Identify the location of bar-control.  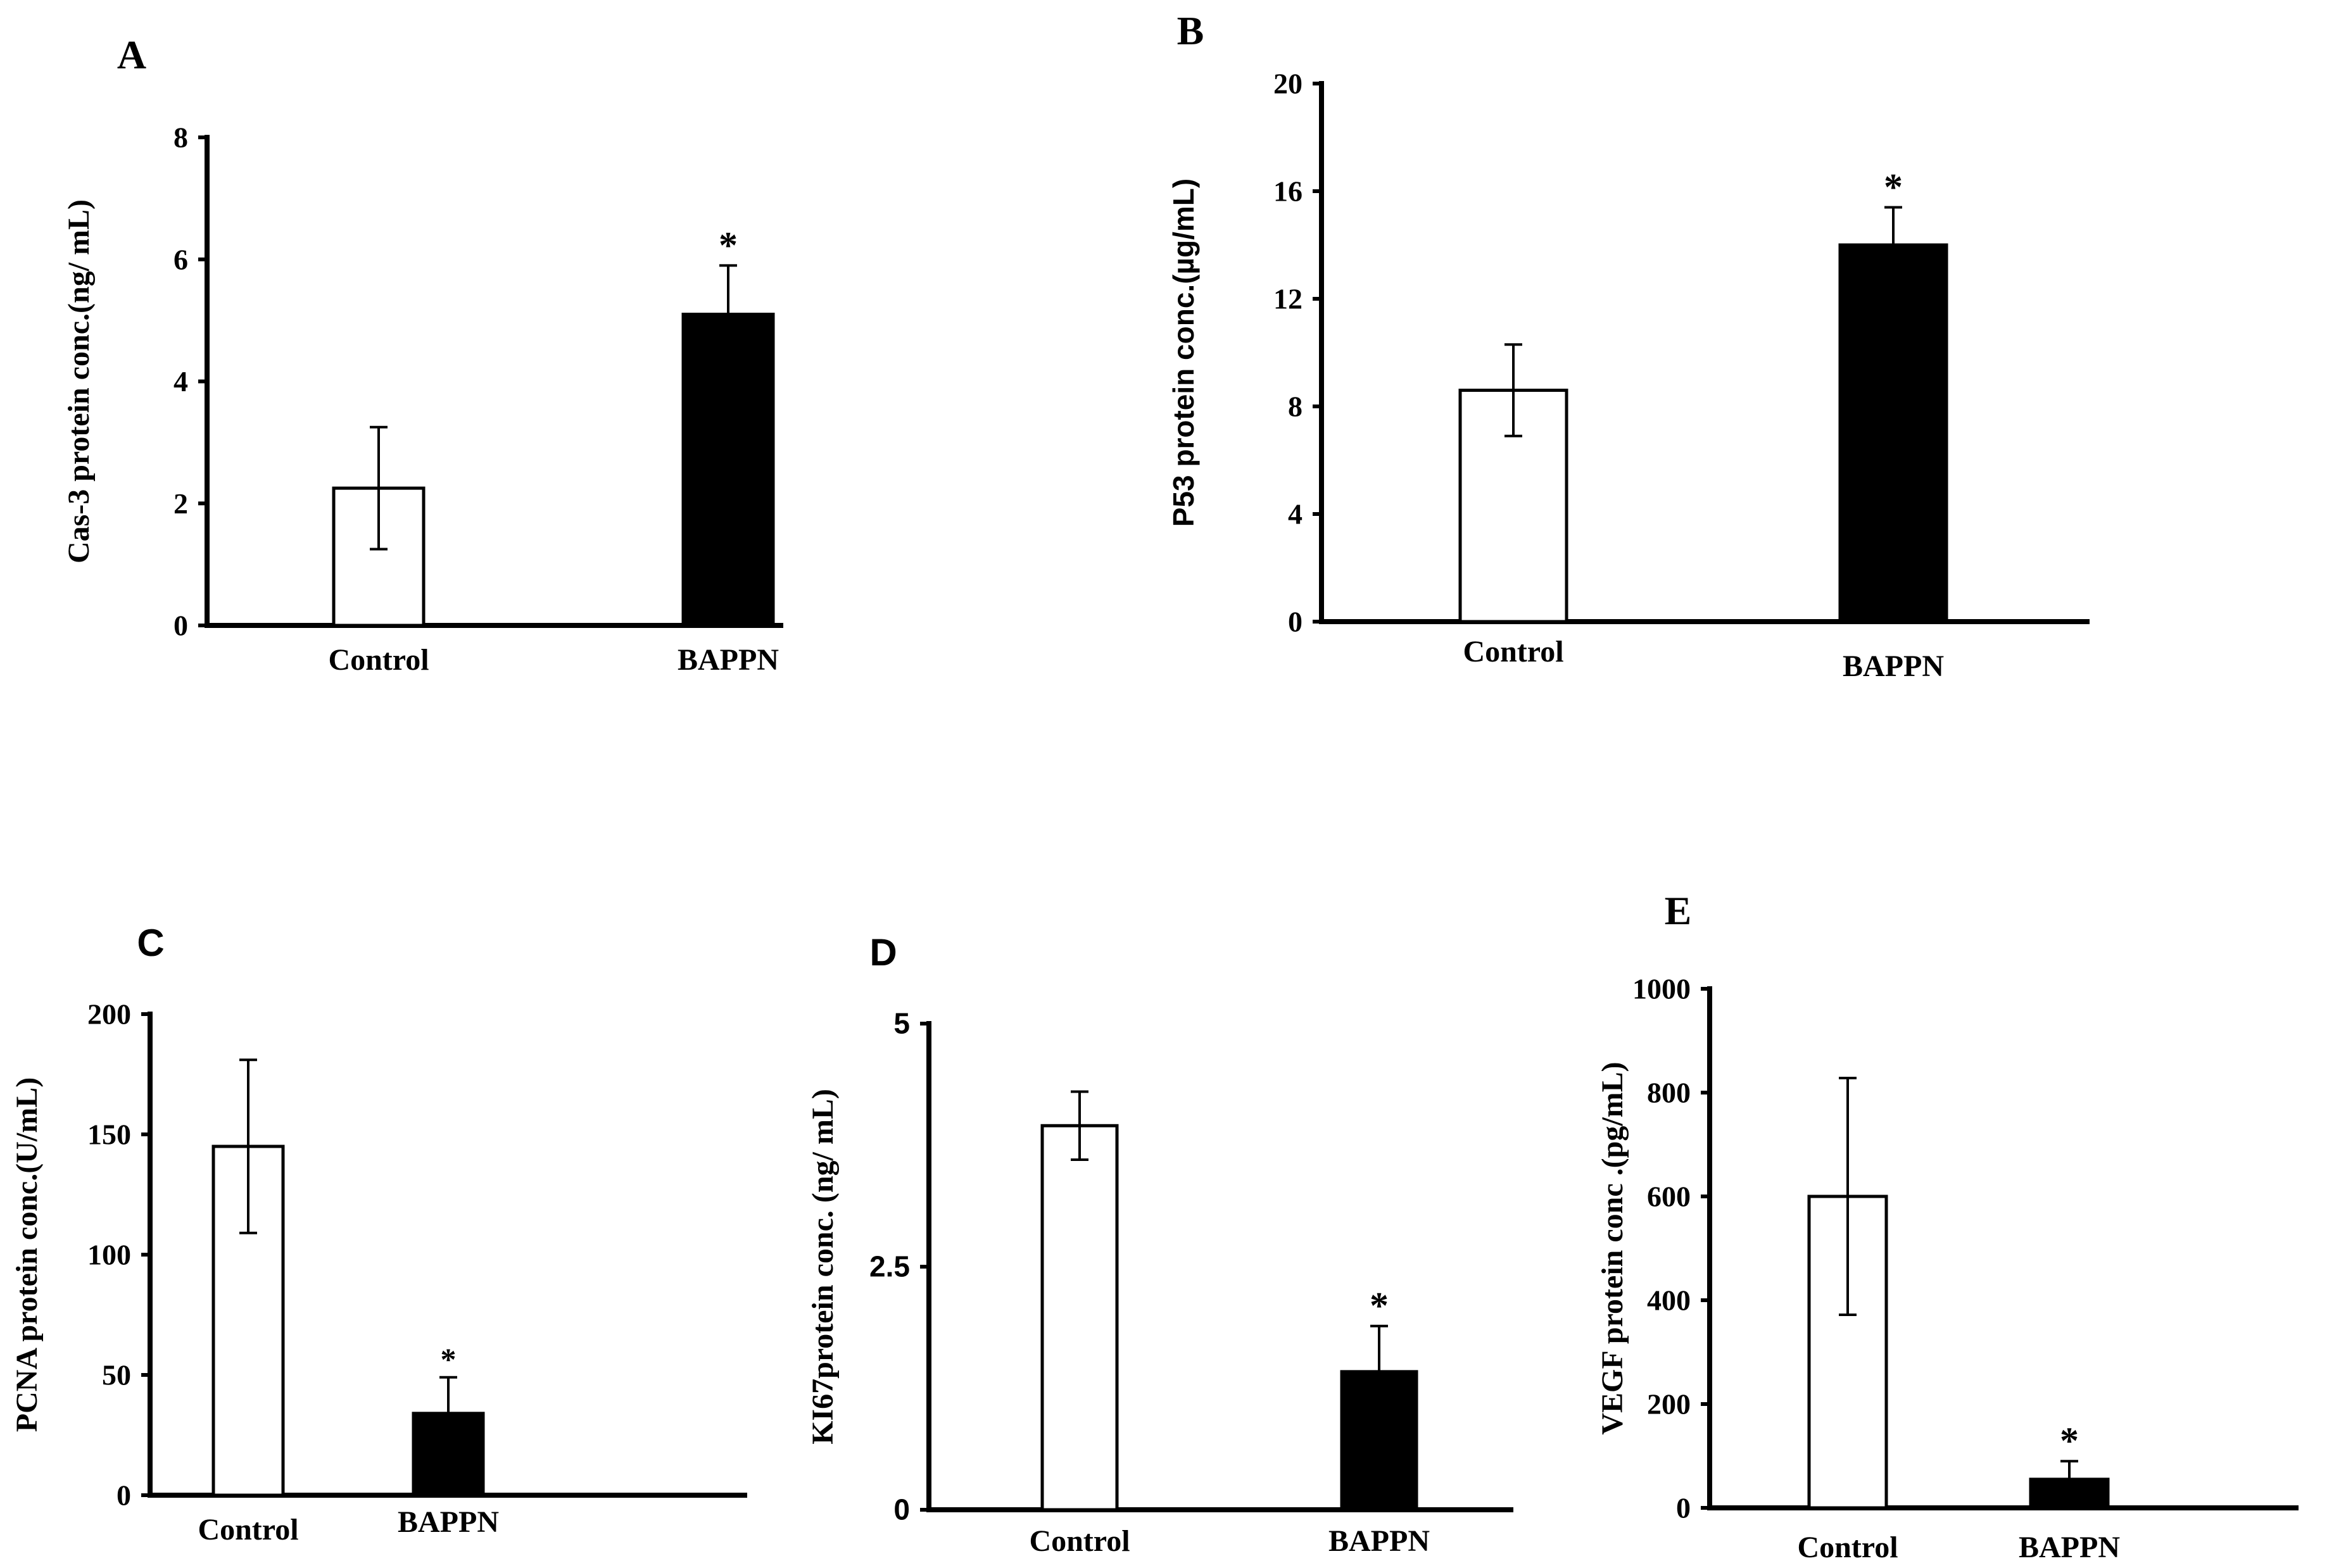
(1080, 1318).